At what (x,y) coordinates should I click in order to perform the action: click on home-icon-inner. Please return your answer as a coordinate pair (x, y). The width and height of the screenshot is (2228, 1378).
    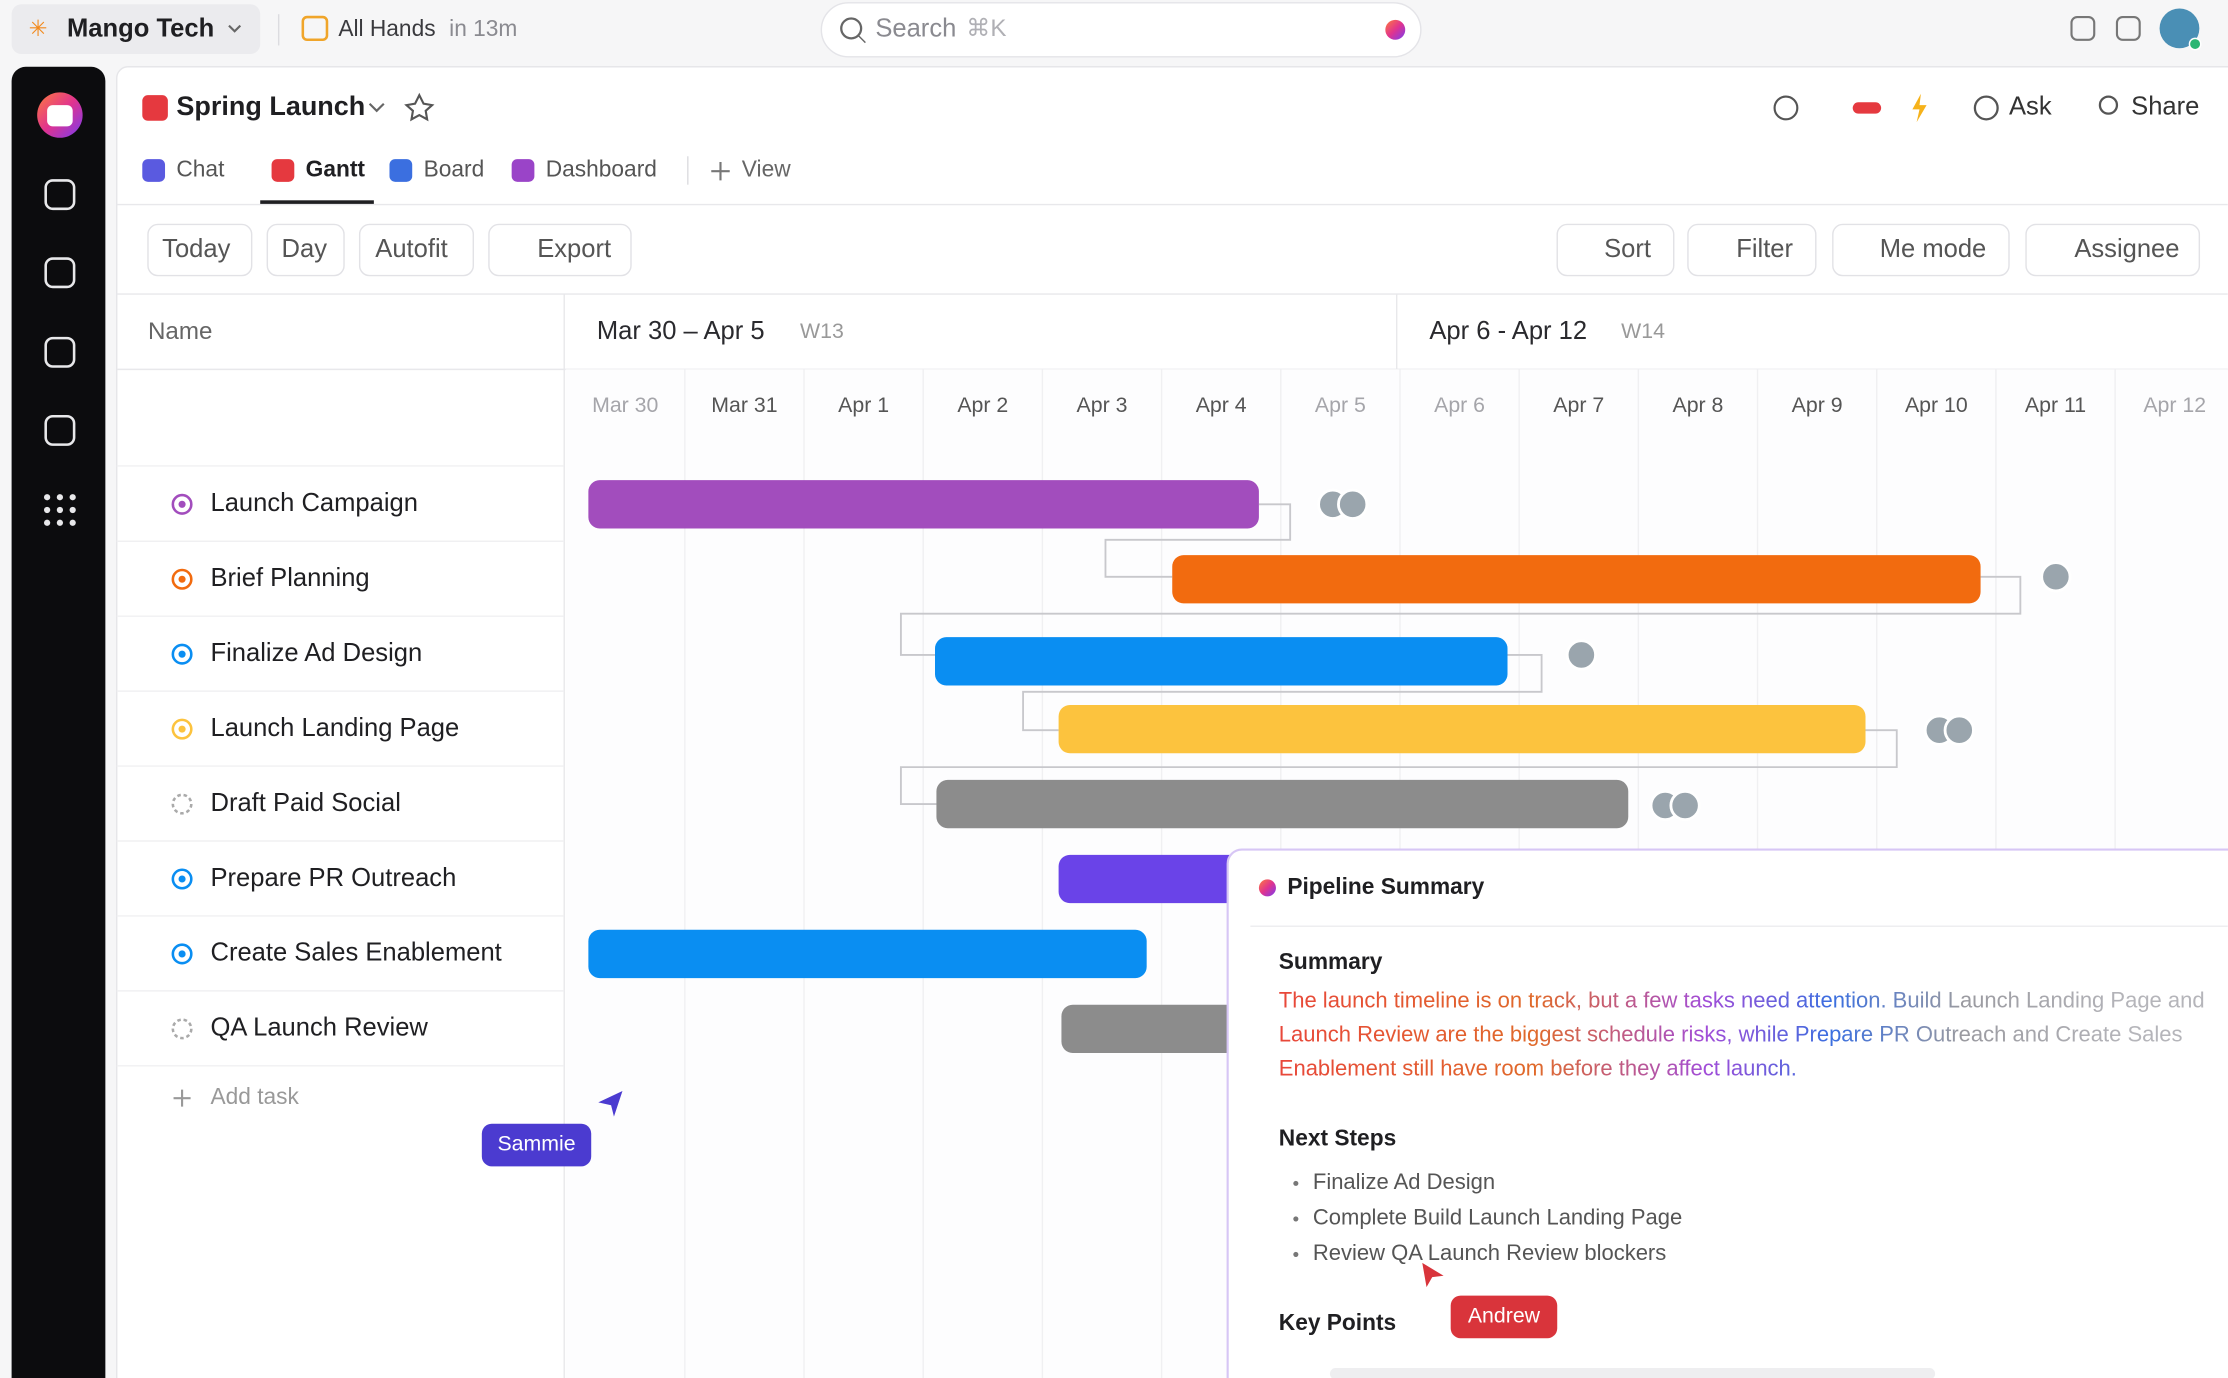
    Looking at the image, I should click on (60, 116).